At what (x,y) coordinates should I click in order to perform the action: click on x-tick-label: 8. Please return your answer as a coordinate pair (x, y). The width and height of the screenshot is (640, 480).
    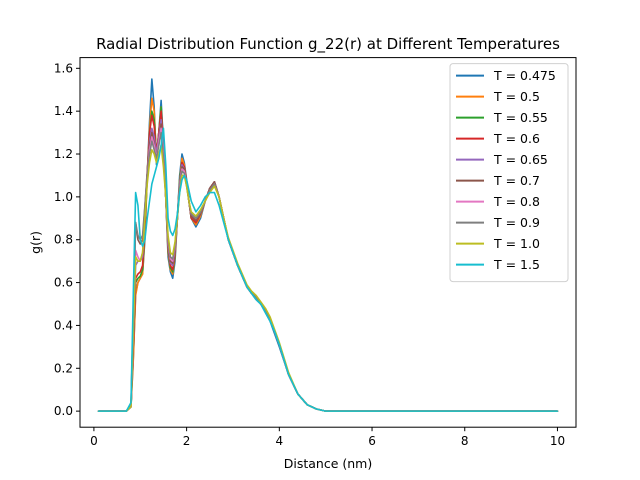
    Looking at the image, I should click on (465, 441).